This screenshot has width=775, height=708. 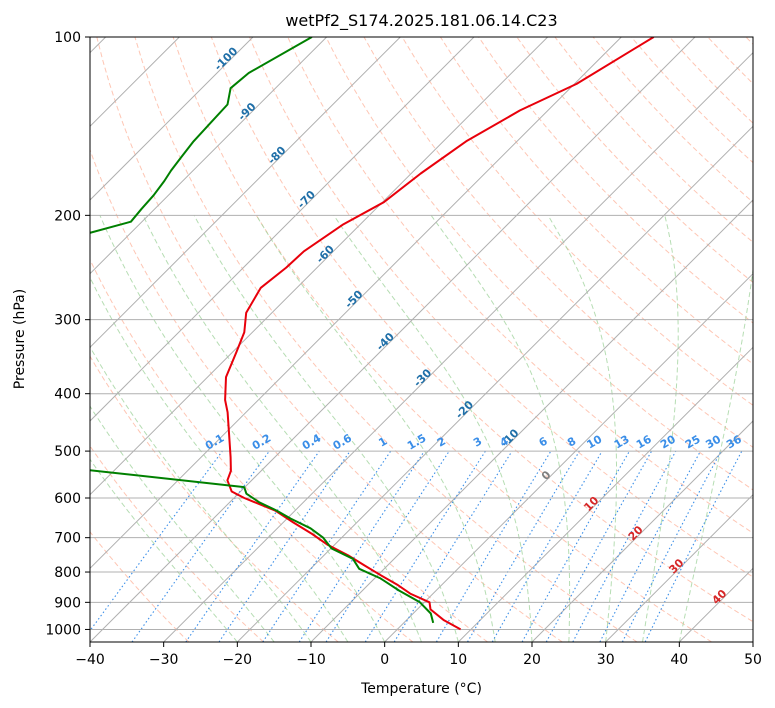 What do you see at coordinates (458, 660) in the screenshot?
I see `x-tick-label: 10` at bounding box center [458, 660].